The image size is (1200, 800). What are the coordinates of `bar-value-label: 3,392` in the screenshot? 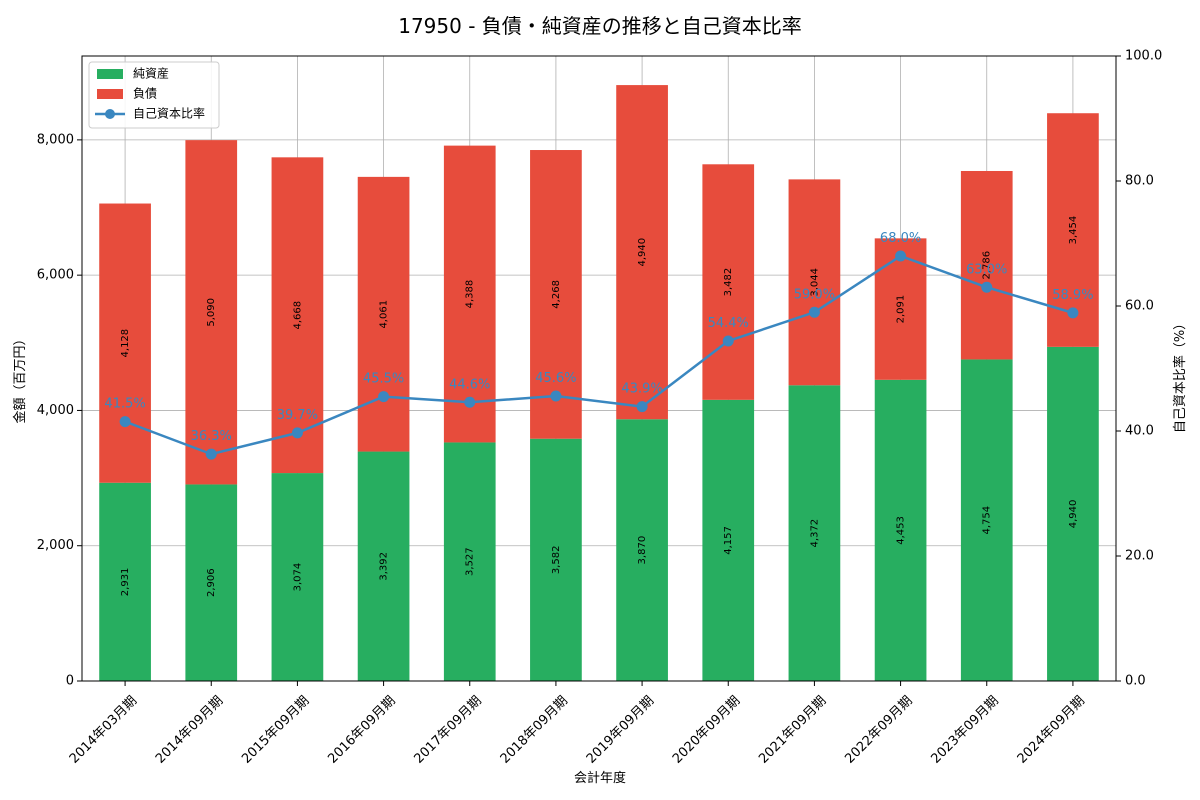 It's located at (384, 566).